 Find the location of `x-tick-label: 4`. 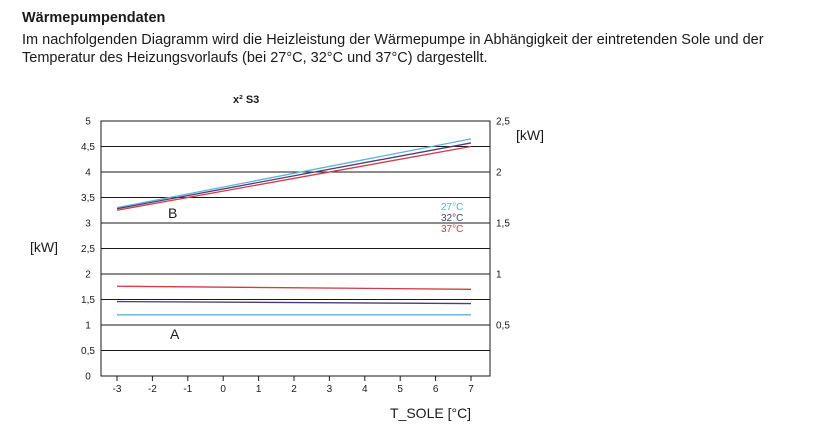

x-tick-label: 4 is located at coordinates (365, 389).